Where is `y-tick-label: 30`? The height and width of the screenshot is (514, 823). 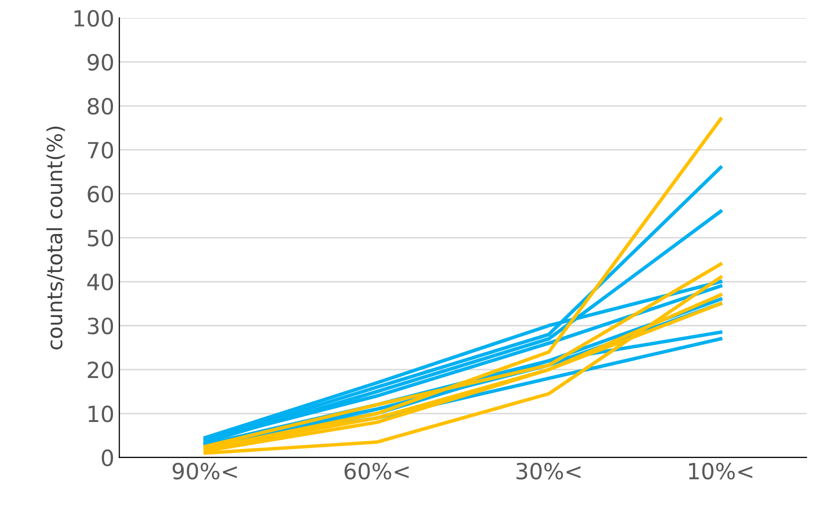 y-tick-label: 30 is located at coordinates (100, 326).